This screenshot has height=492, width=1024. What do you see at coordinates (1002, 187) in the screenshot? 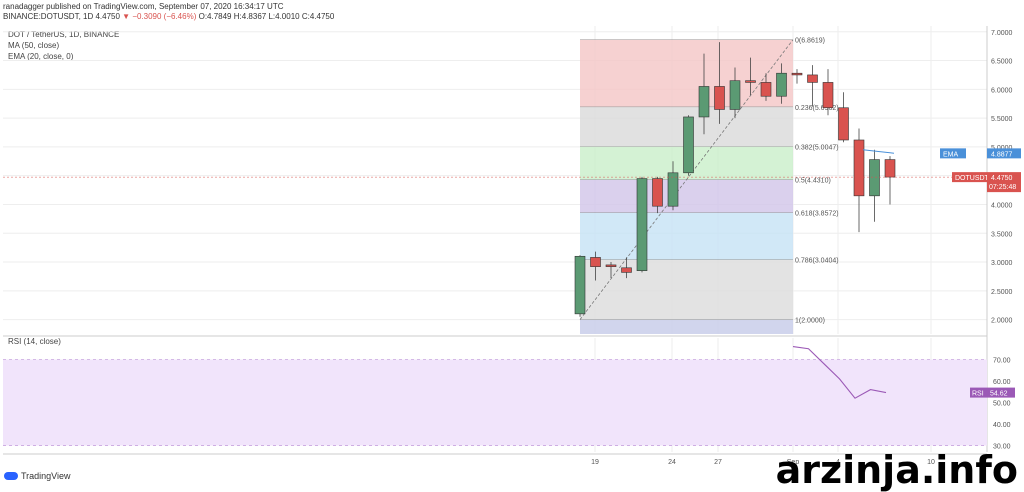
I see `countdown-text: 07:25:48` at bounding box center [1002, 187].